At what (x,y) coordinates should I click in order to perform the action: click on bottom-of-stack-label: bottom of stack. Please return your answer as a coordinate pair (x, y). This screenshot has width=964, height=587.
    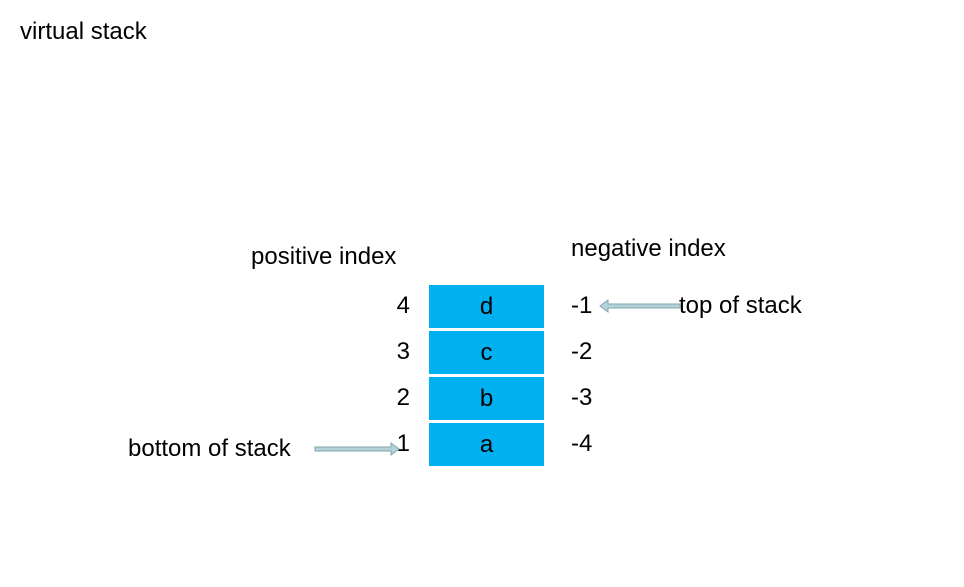
    Looking at the image, I should click on (209, 448).